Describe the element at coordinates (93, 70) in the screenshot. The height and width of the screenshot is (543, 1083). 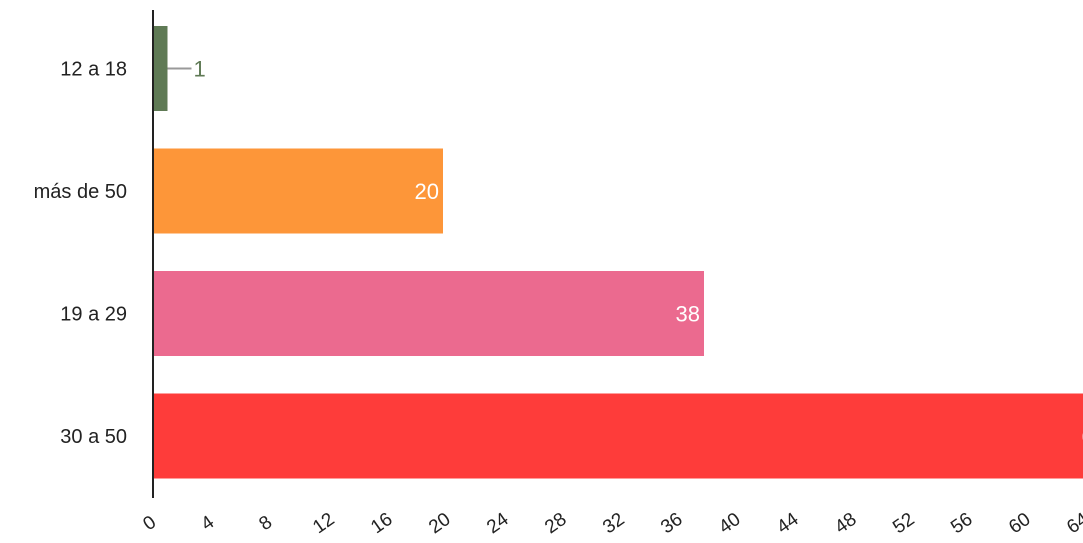
I see `category-label: 12 a 18` at that location.